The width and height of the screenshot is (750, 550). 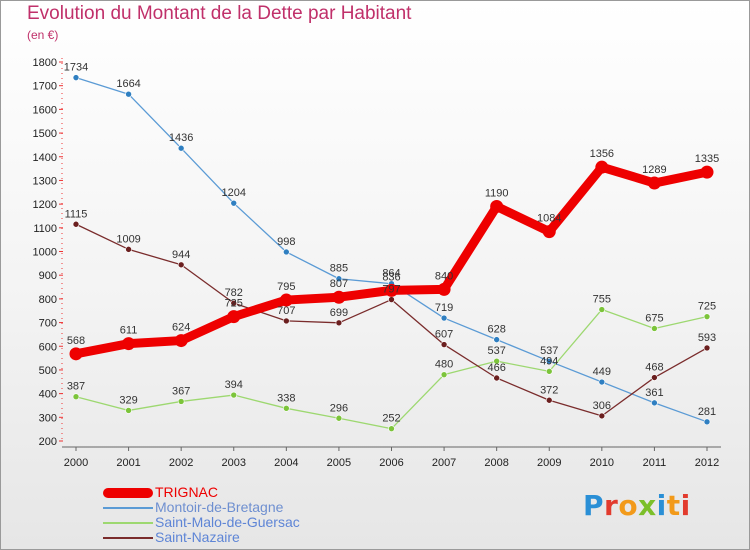 I want to click on data-label: 281, so click(x=707, y=412).